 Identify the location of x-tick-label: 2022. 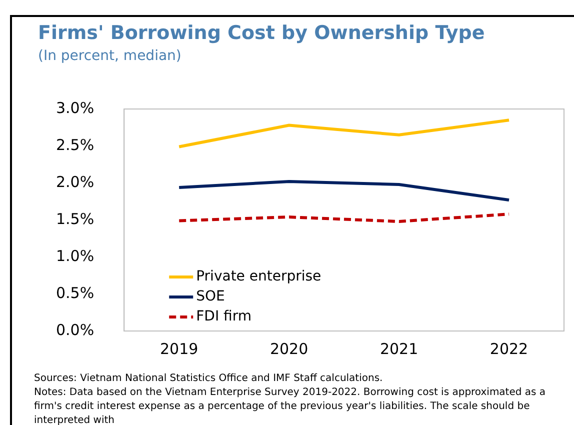
(509, 349).